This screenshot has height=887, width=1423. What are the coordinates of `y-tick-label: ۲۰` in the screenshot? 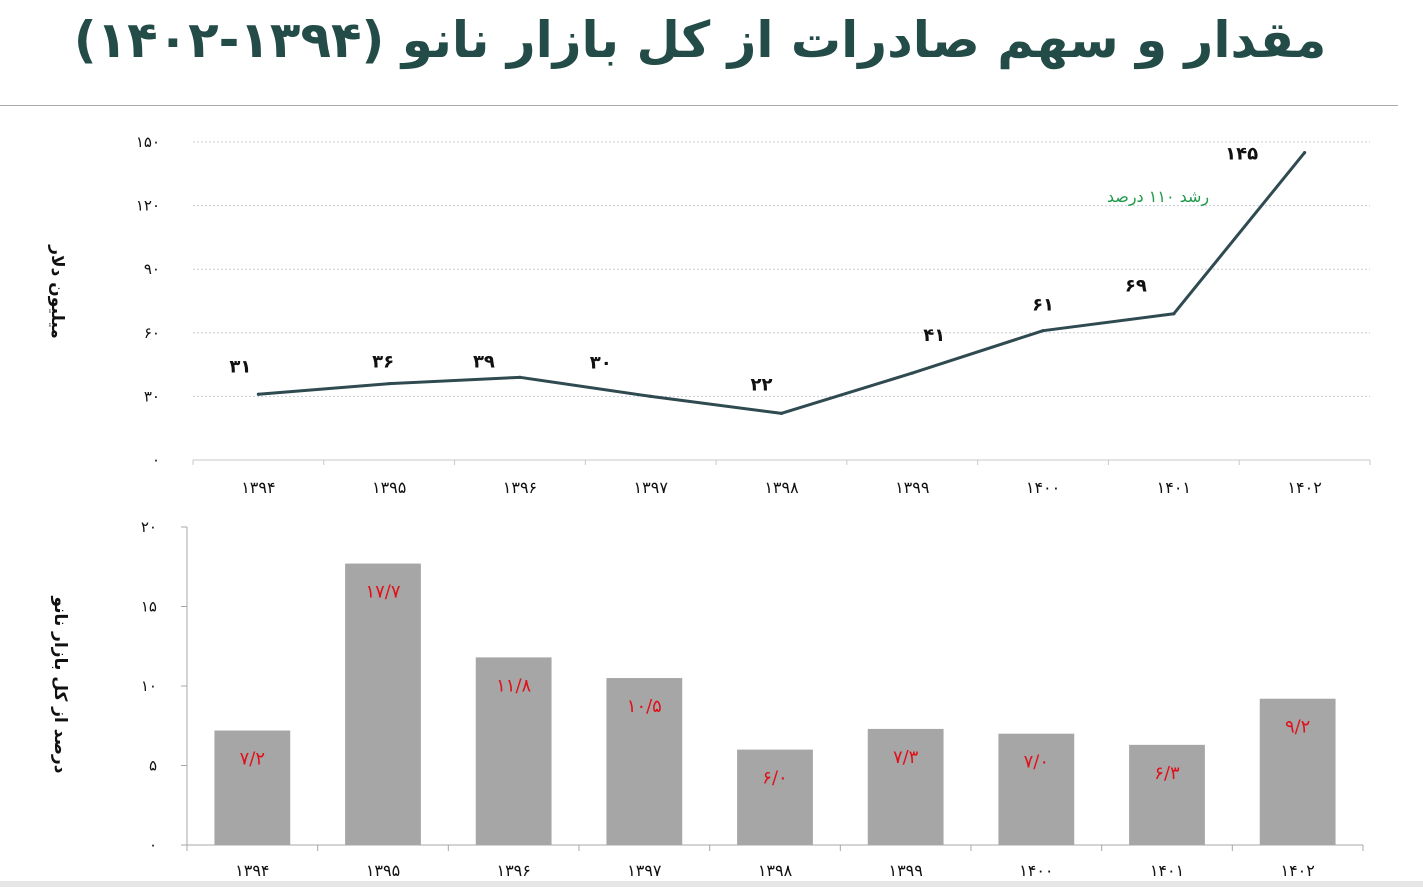 It's located at (149, 527).